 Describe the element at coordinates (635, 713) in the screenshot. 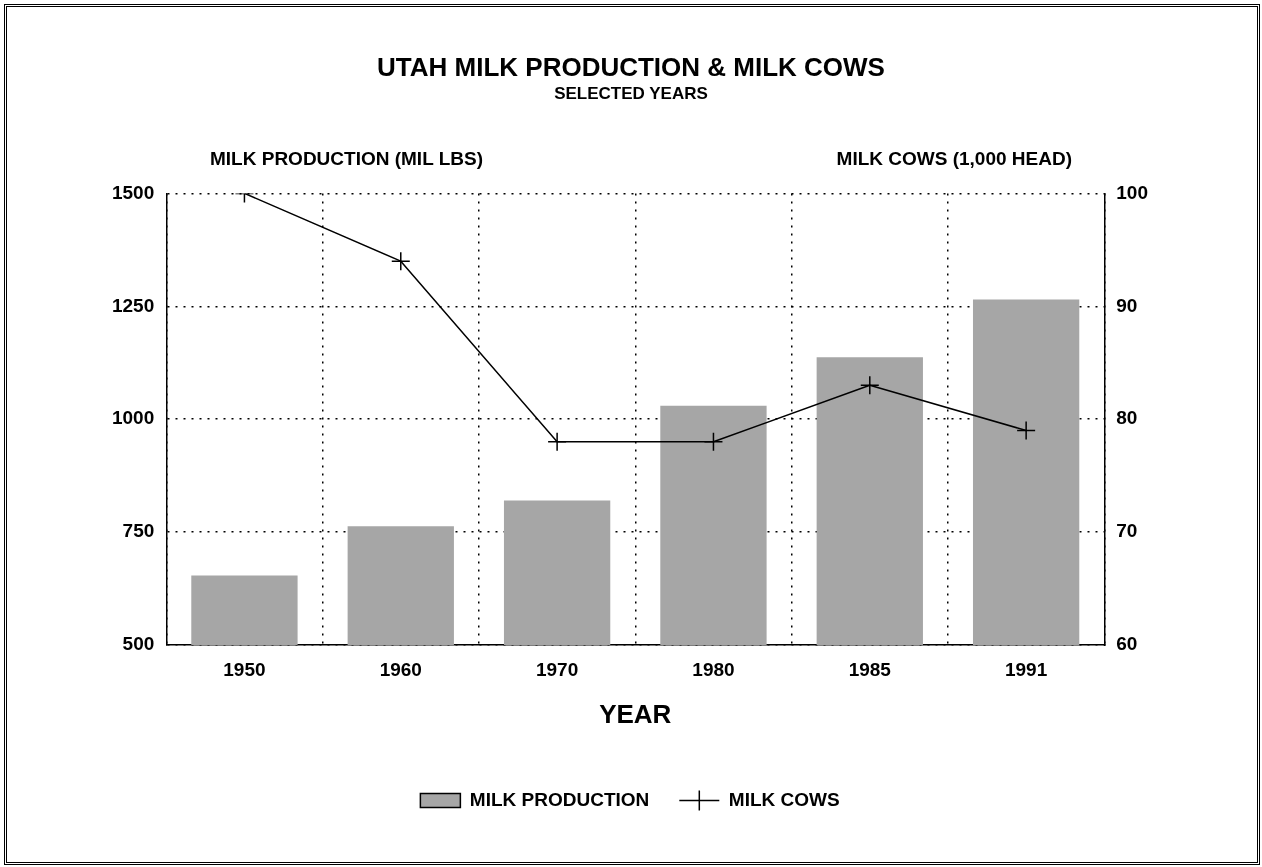

I see `x-axis-title: YEAR` at that location.